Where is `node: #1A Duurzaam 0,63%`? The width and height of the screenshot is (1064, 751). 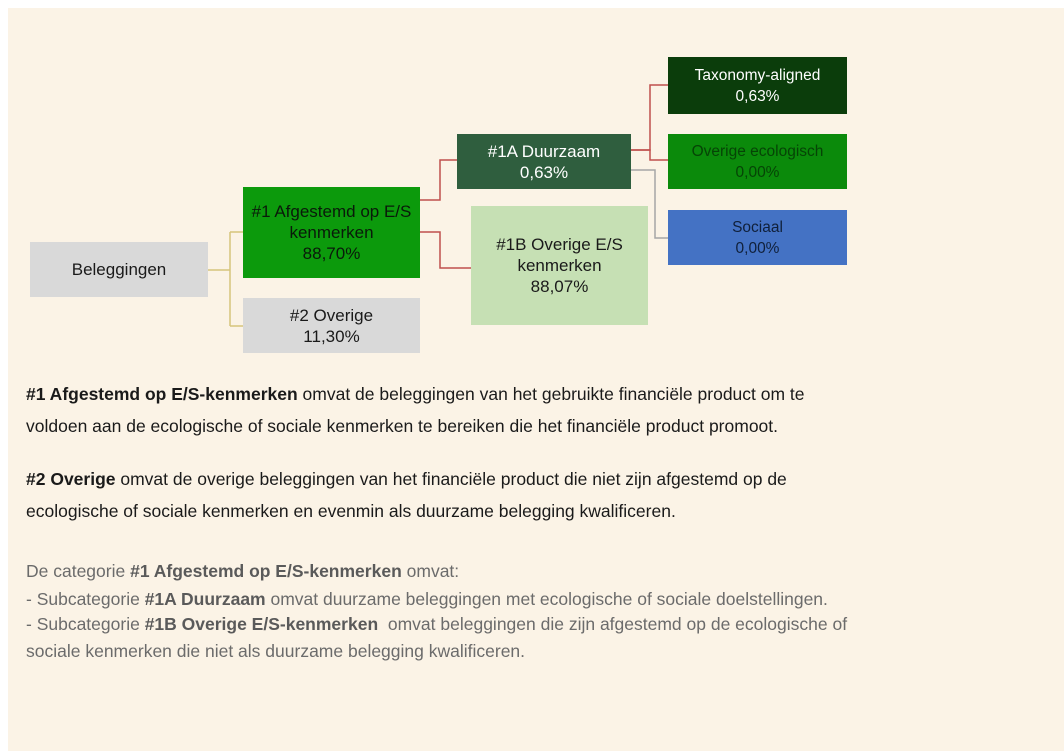
node: #1A Duurzaam 0,63% is located at coordinates (544, 161).